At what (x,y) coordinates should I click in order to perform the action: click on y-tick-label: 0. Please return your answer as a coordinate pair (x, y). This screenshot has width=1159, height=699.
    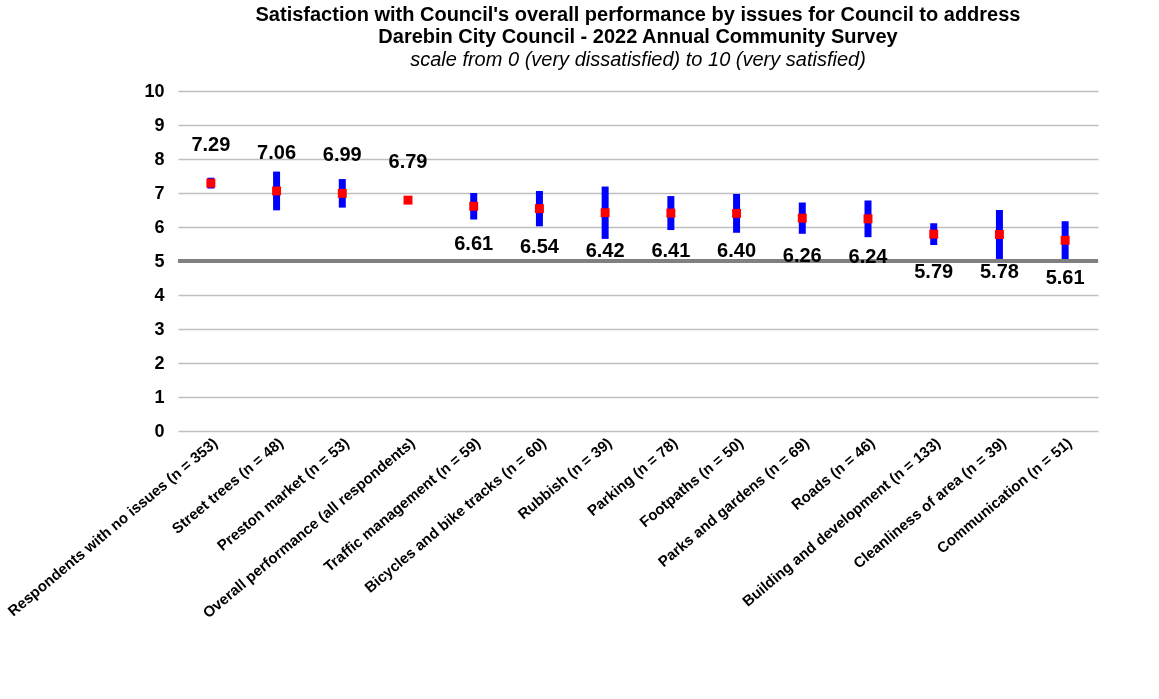
    Looking at the image, I should click on (159, 430).